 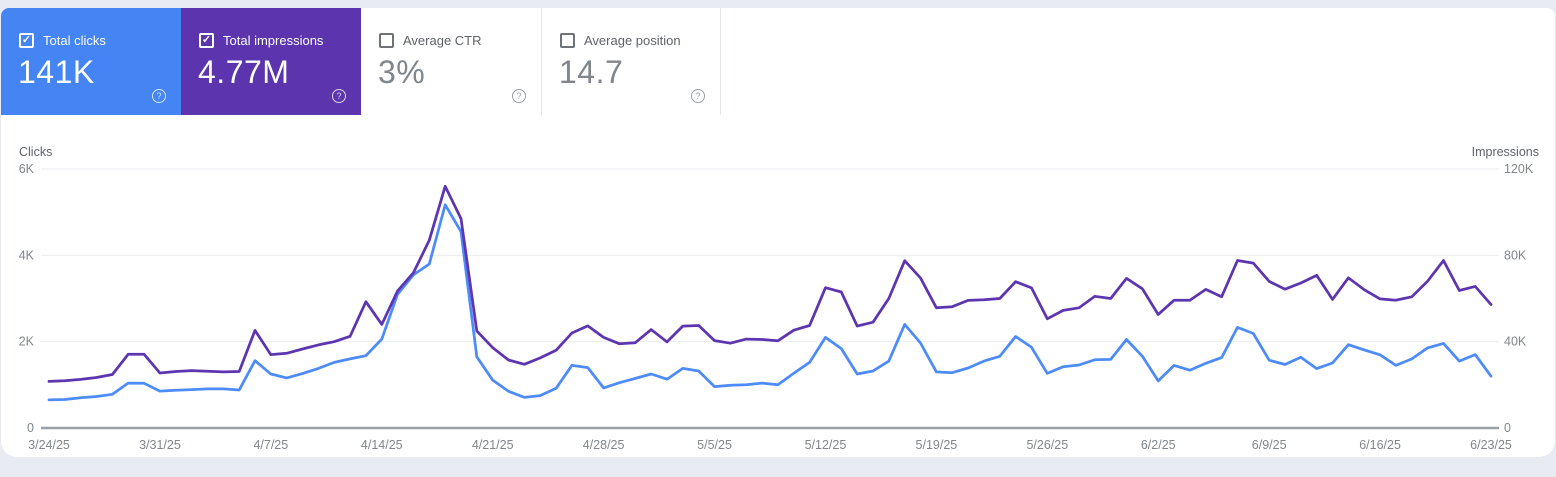 What do you see at coordinates (937, 445) in the screenshot?
I see `x-tick-label: 5/19/25` at bounding box center [937, 445].